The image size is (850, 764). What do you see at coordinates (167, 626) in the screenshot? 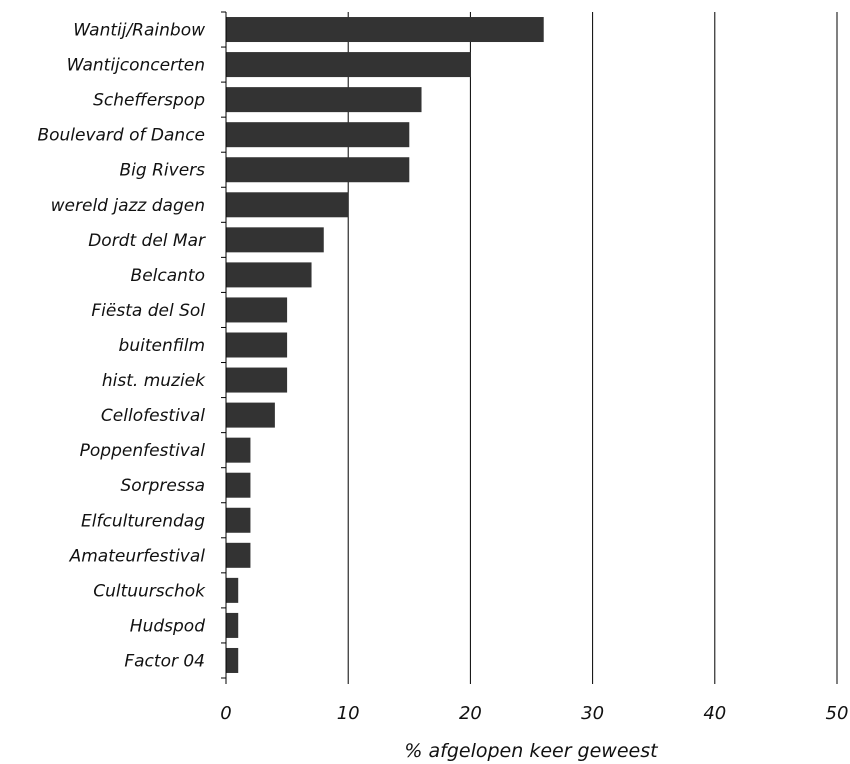
I see `category-label-17: Hudspod` at bounding box center [167, 626].